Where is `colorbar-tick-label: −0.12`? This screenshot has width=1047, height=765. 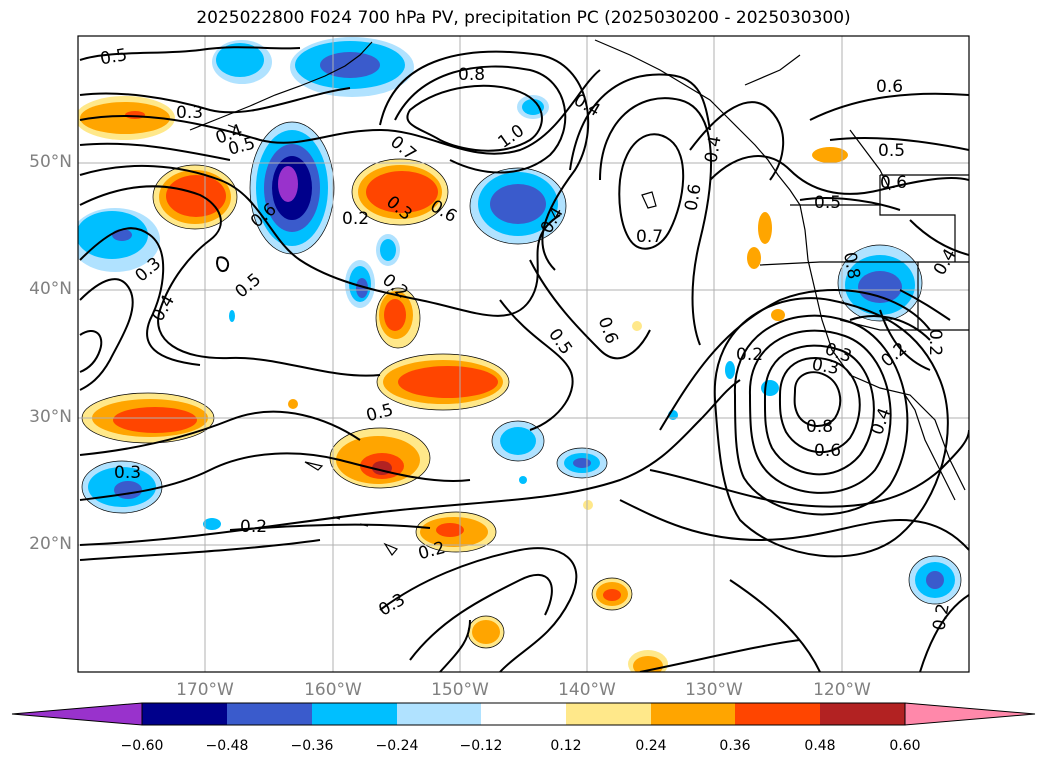 colorbar-tick-label: −0.12 is located at coordinates (481, 746).